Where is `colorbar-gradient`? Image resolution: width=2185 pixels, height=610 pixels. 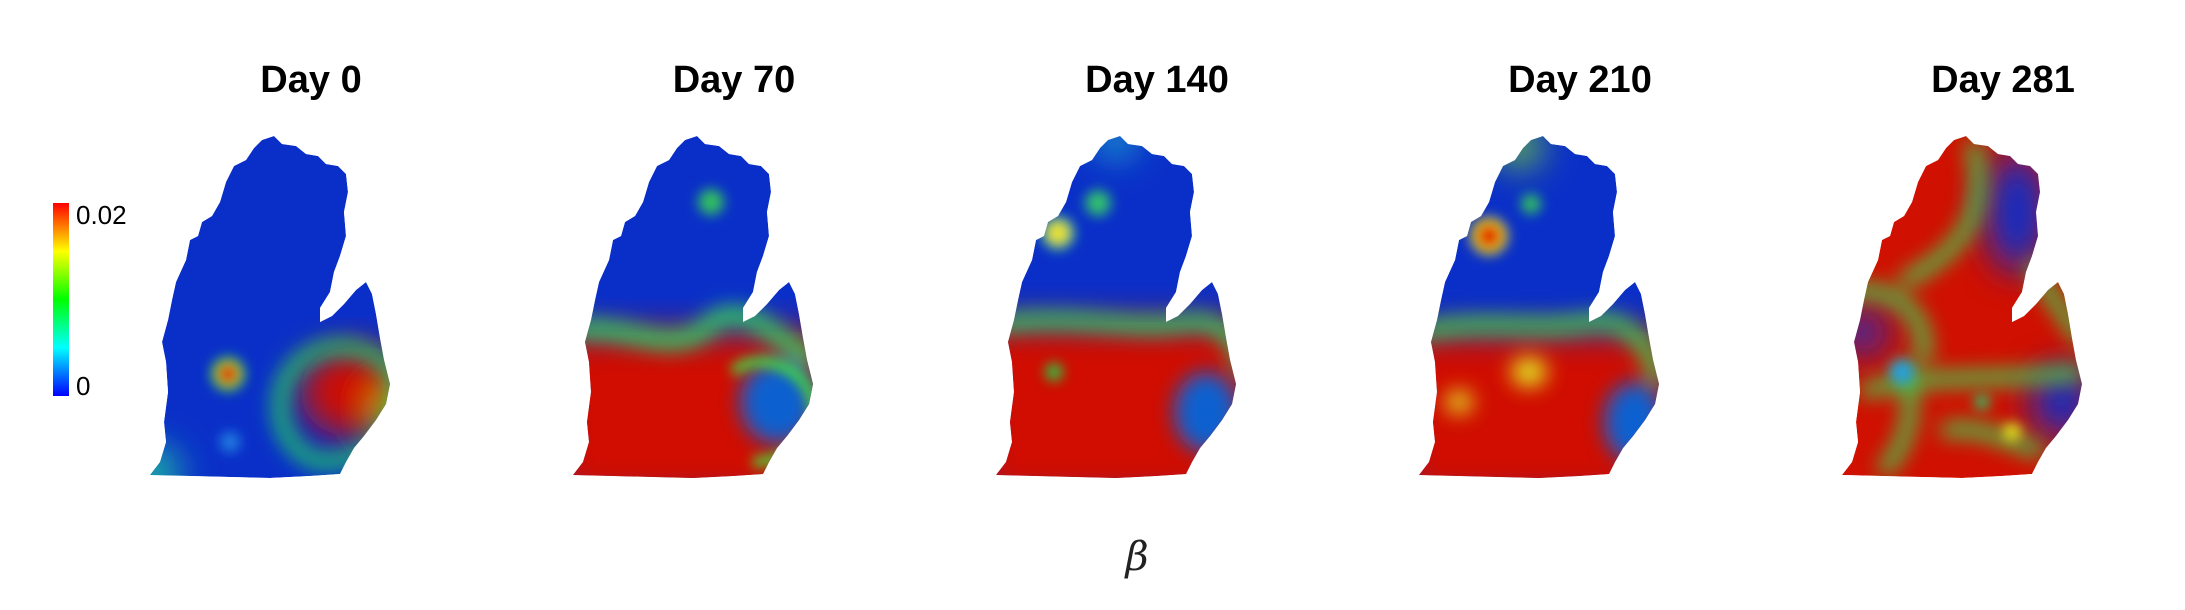 colorbar-gradient is located at coordinates (61, 299).